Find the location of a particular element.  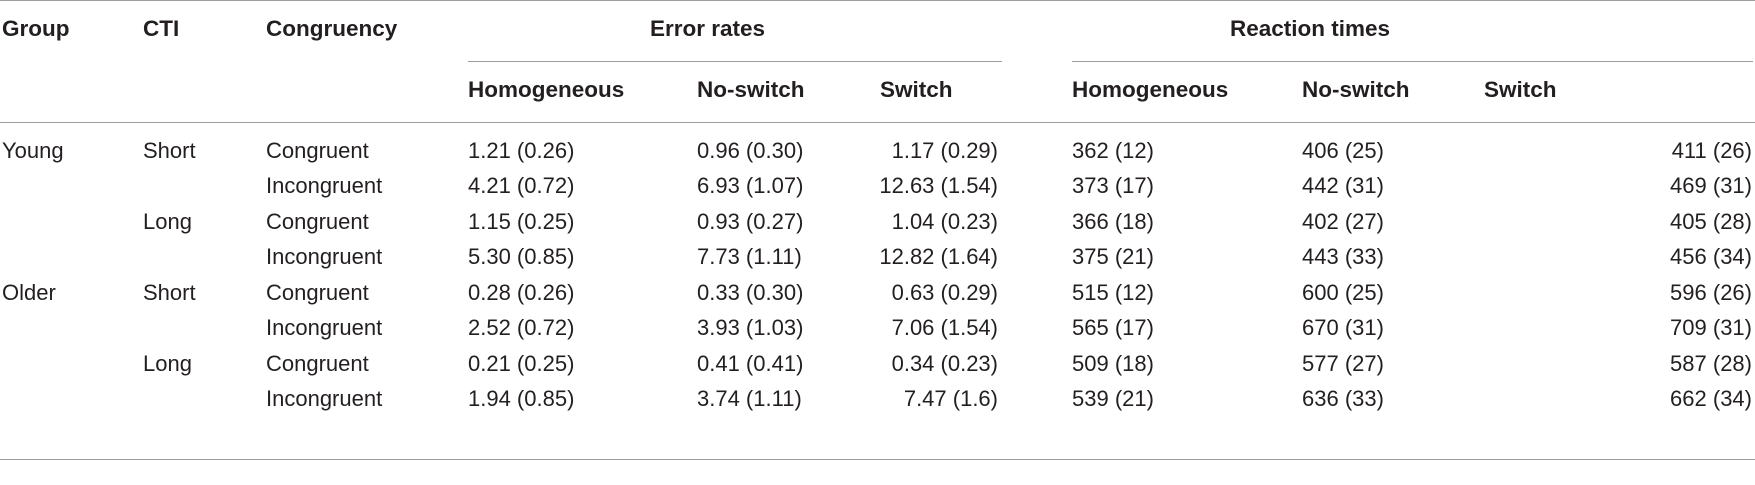

header-err-homogeneous: Homogeneous is located at coordinates (546, 89).